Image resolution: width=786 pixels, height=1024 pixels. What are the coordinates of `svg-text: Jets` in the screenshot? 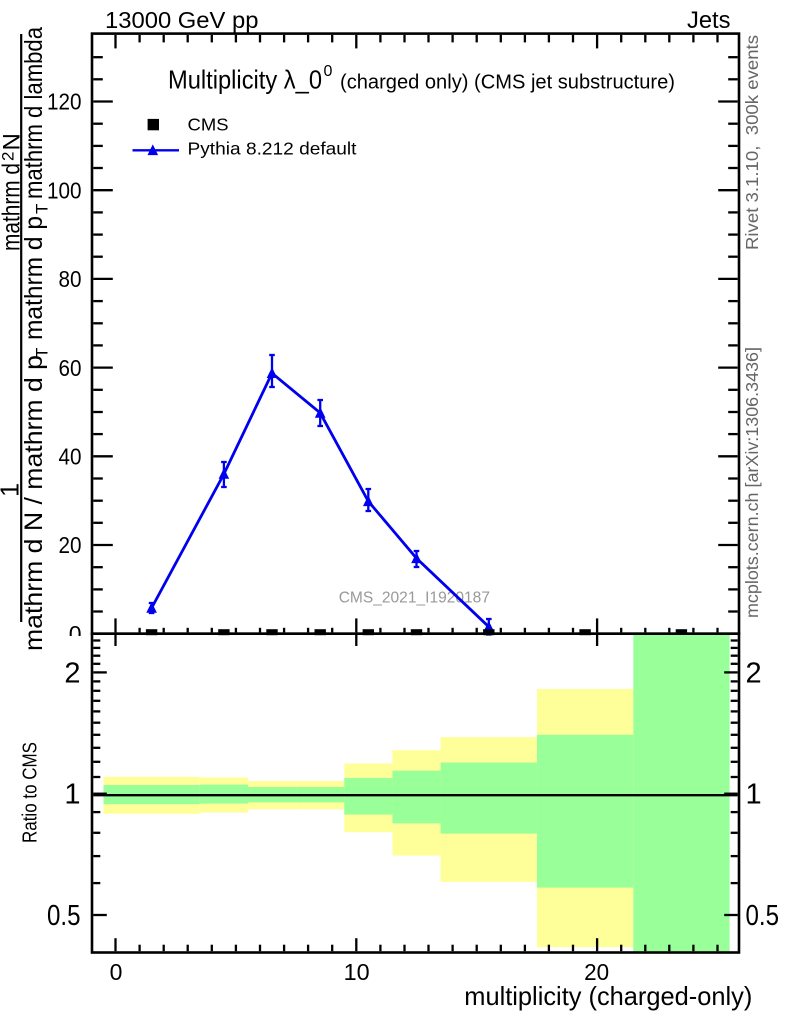 It's located at (709, 20).